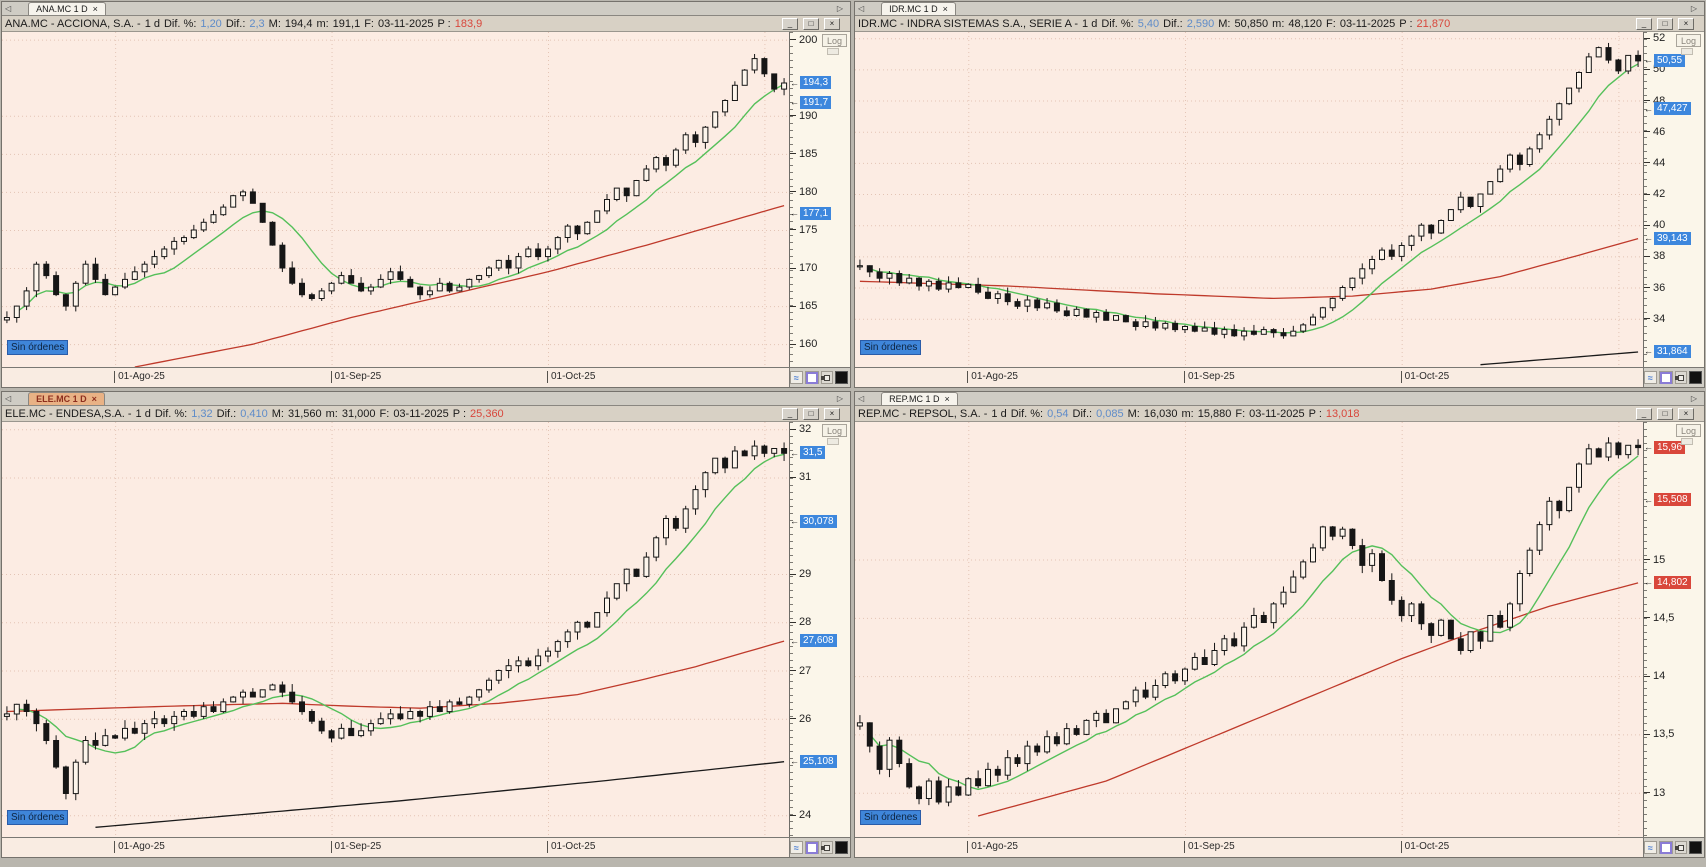  I want to click on chart-tab: IDR.MC 1 D ×, so click(918, 8).